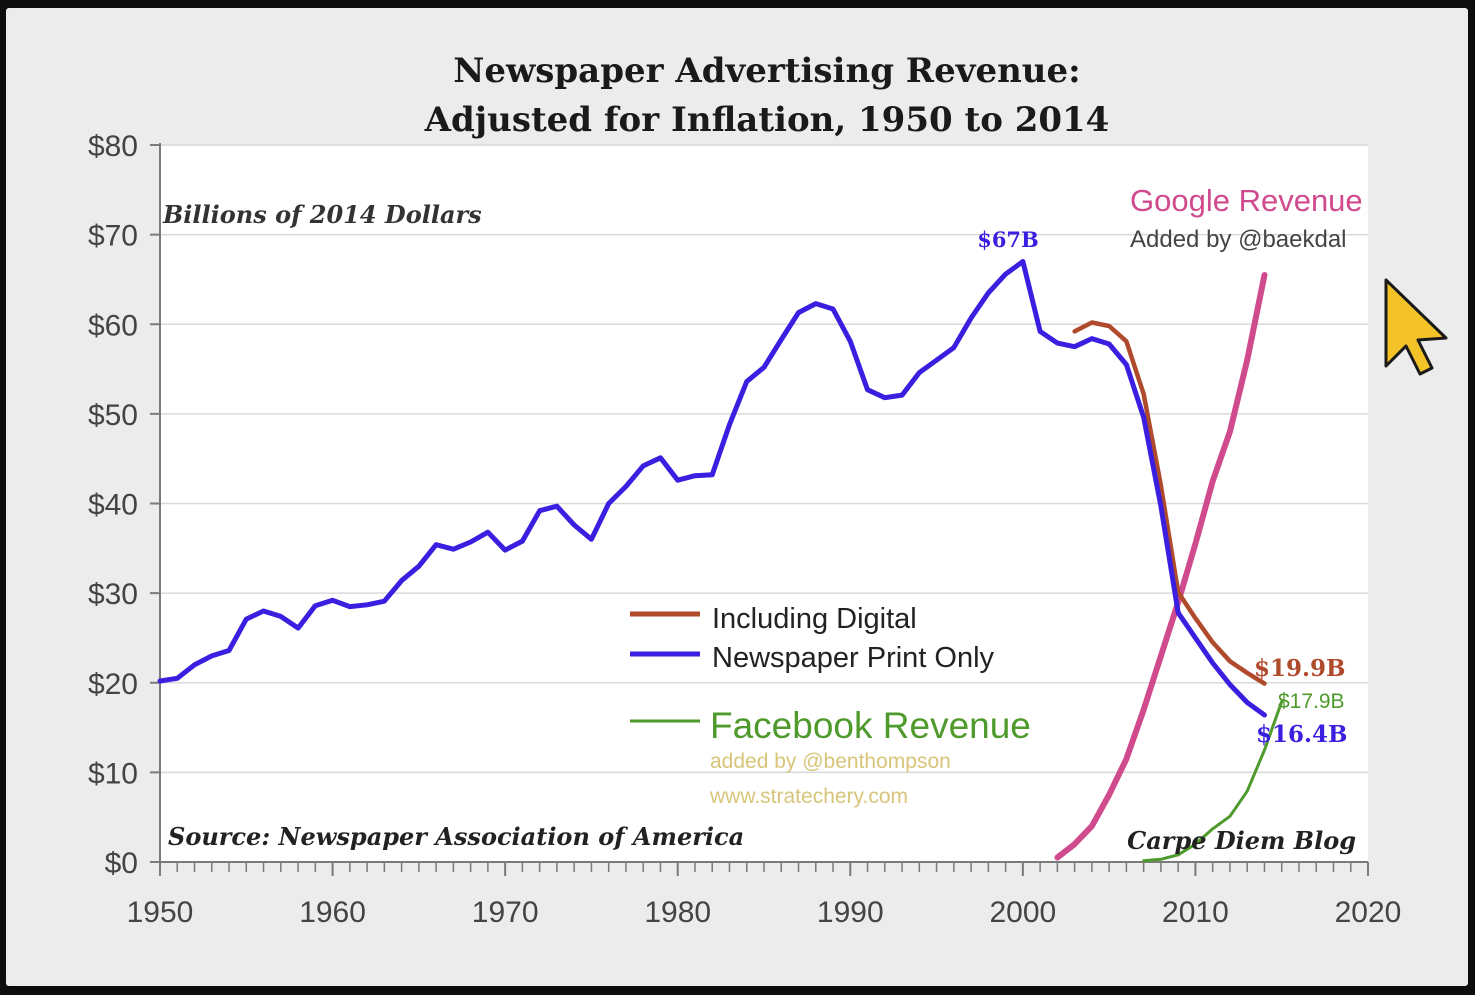 The image size is (1475, 995). What do you see at coordinates (764, 895) in the screenshot?
I see `x-axis-ticks: 1950 1960 1970 1980 1990 2000 2010 2020` at bounding box center [764, 895].